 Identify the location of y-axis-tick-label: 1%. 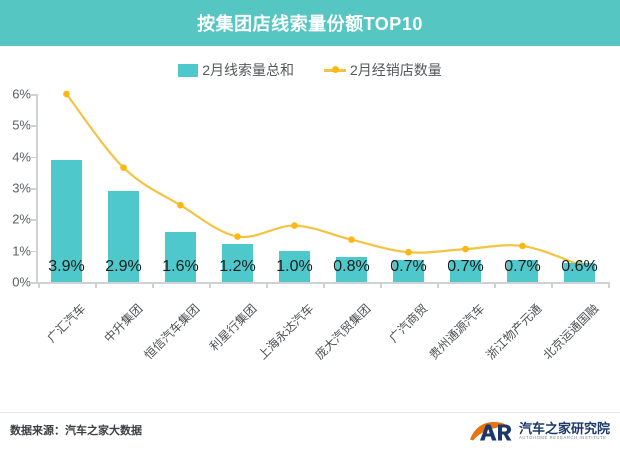
(21, 251).